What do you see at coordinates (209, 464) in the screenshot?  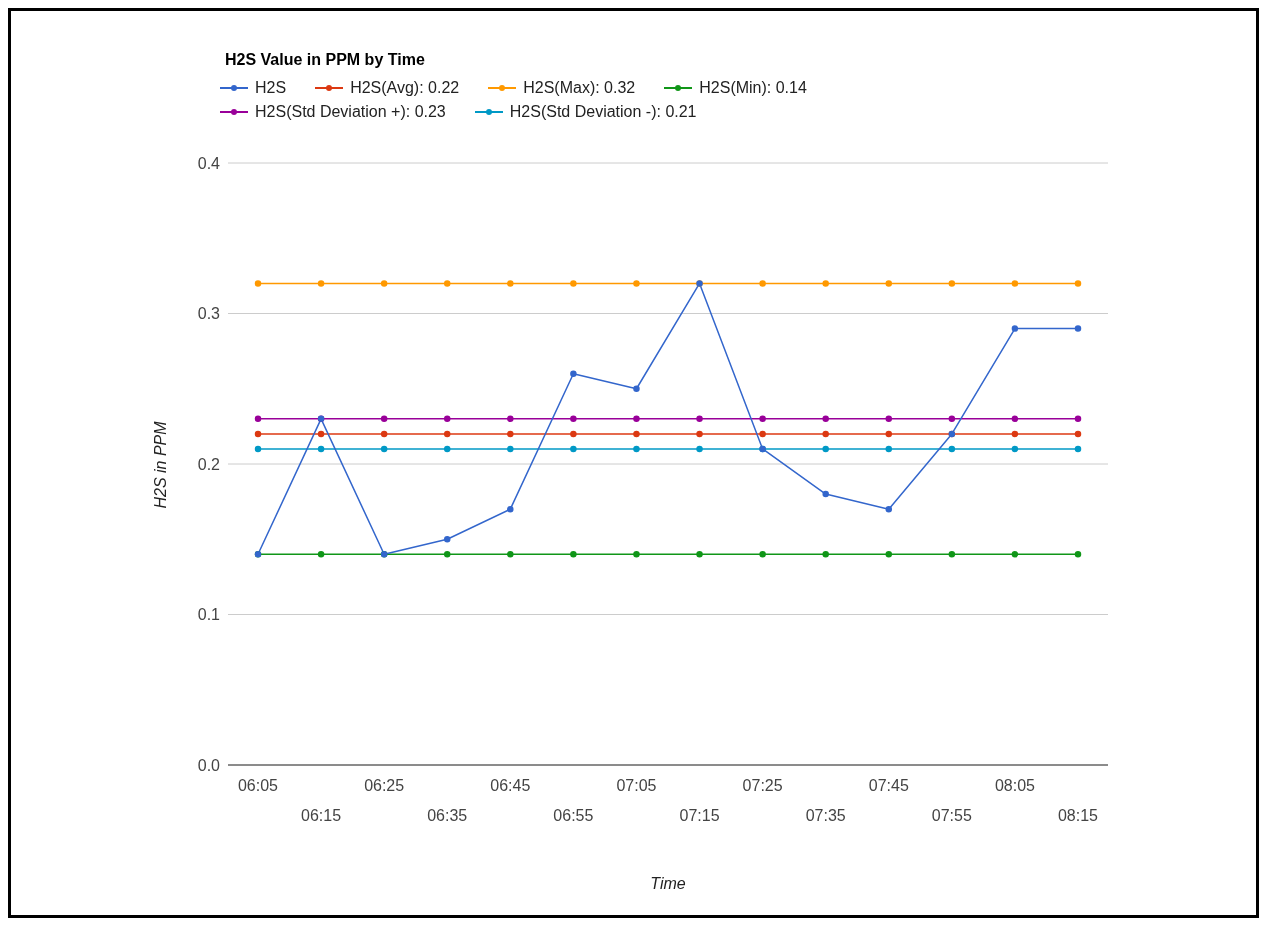 I see `y-tick-label: 0.2` at bounding box center [209, 464].